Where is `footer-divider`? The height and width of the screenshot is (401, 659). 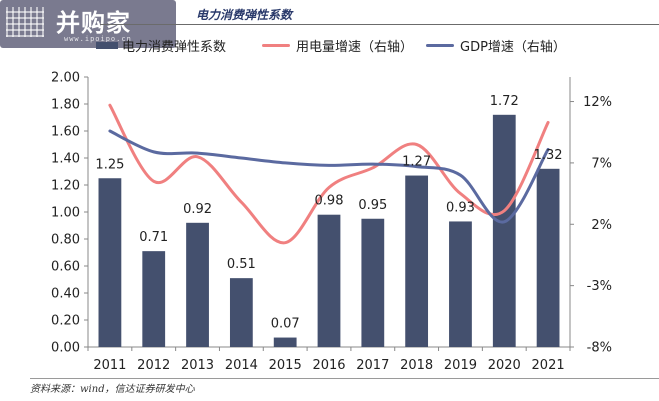 footer-divider is located at coordinates (344, 378).